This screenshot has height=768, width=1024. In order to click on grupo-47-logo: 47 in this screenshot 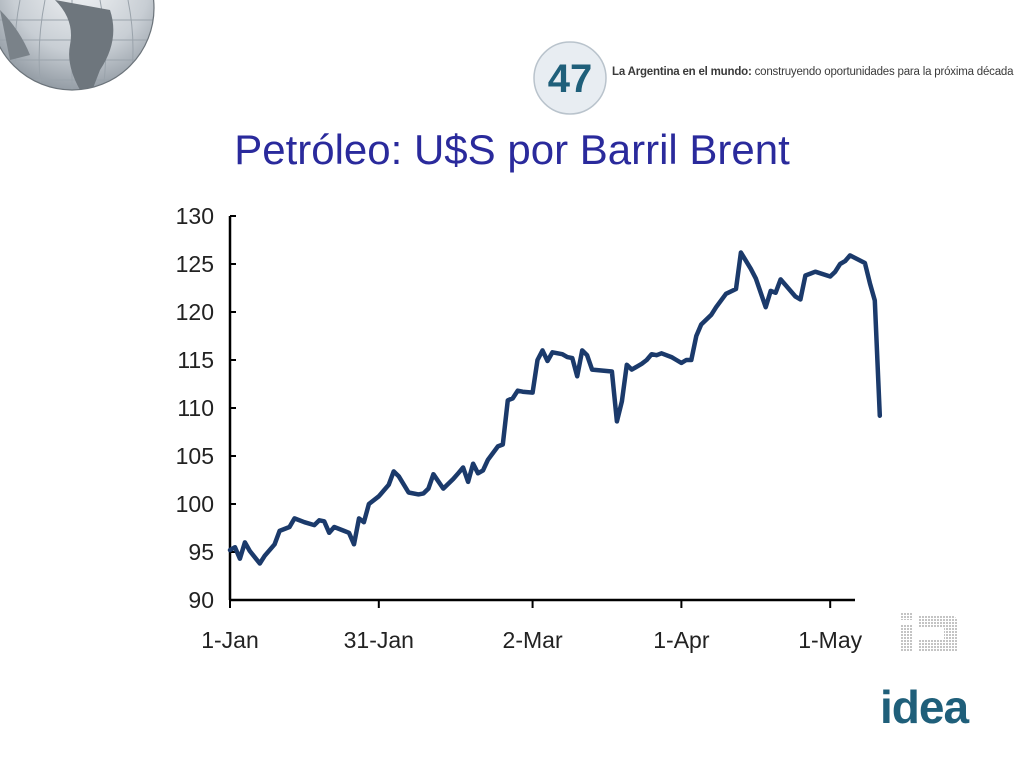, I will do `click(570, 78)`.